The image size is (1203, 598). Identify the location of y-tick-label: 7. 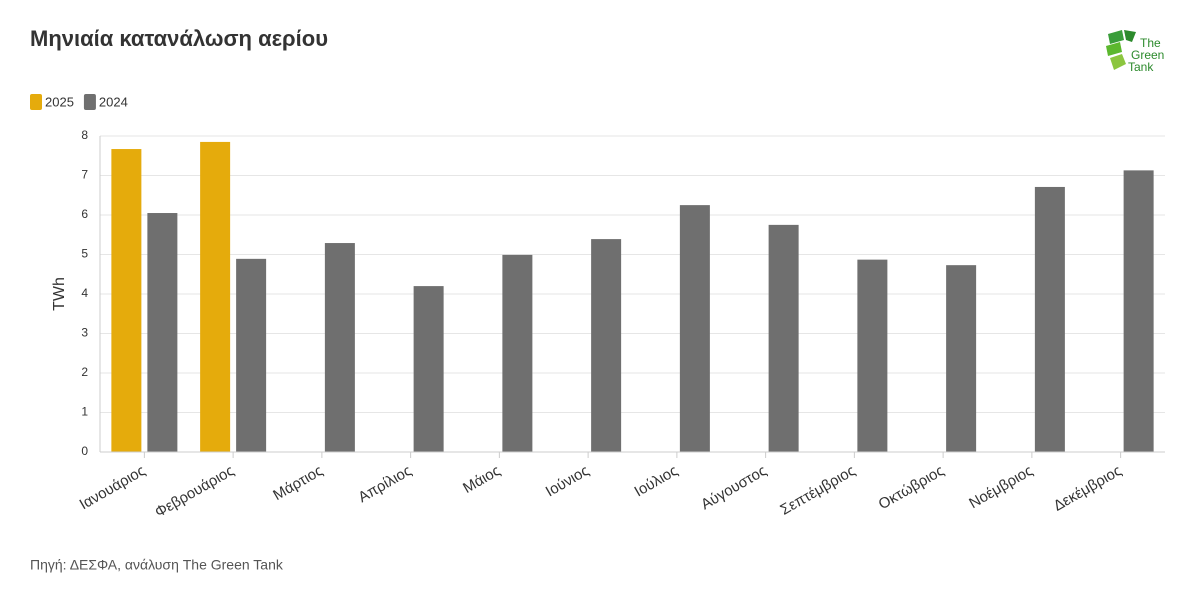
(84, 175).